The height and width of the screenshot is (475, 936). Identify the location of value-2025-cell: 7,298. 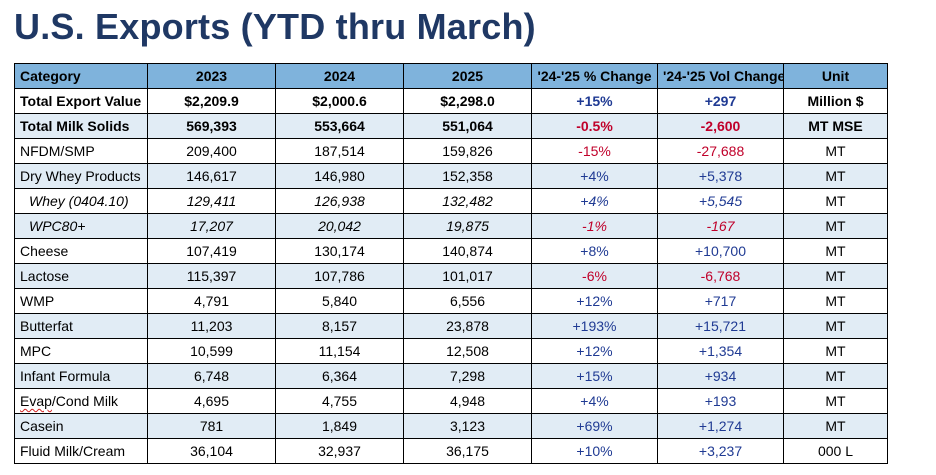
(467, 376).